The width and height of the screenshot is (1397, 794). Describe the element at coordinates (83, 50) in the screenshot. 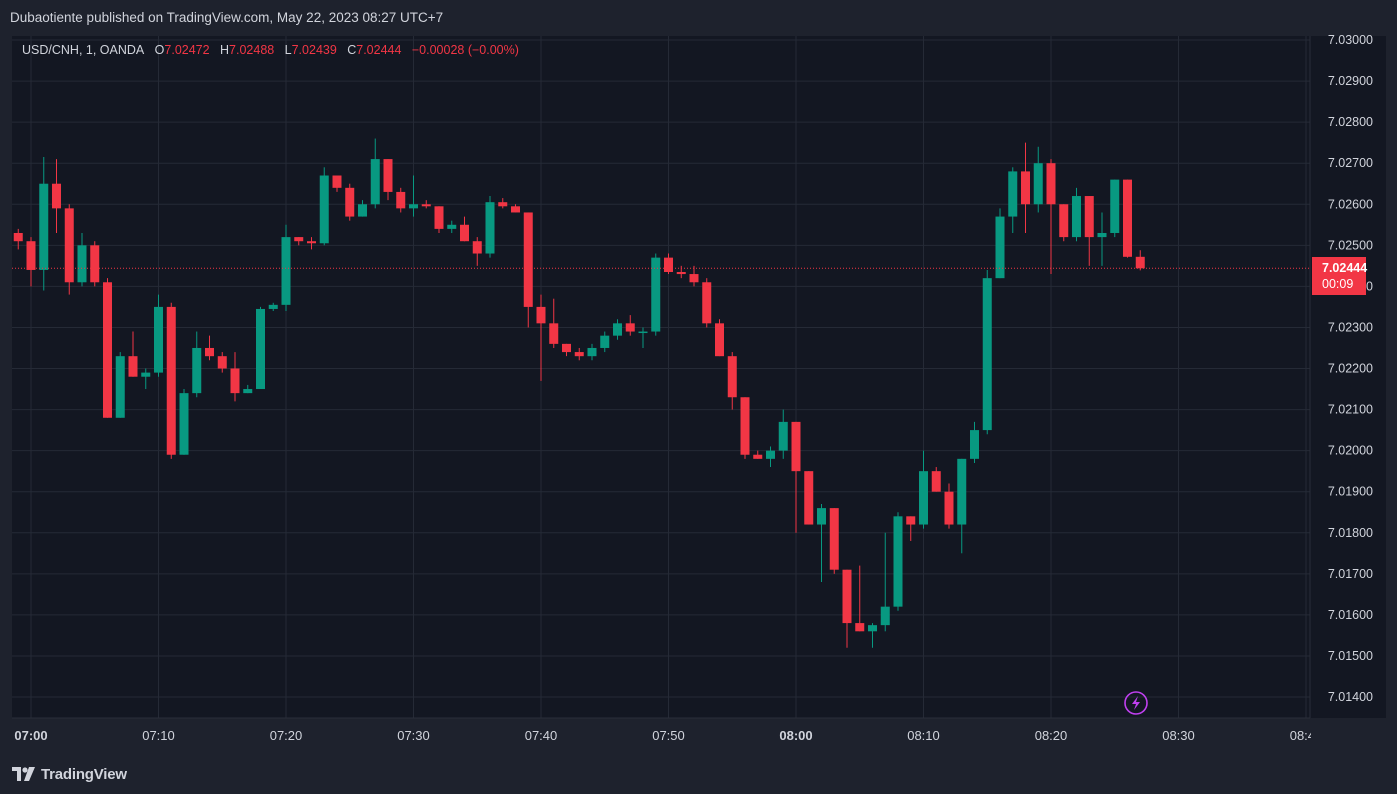

I see `symbol-label: USD/CNH, 1, OANDA` at that location.